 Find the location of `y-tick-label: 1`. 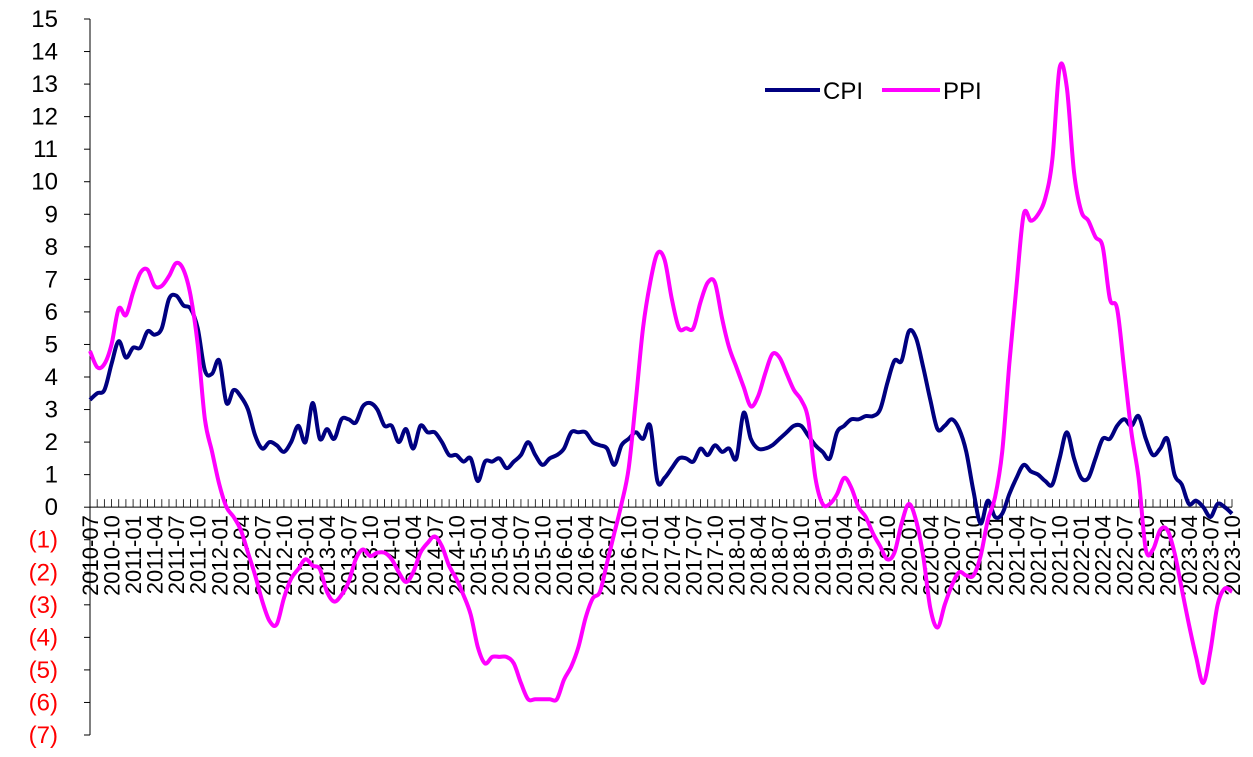

y-tick-label: 1 is located at coordinates (51, 475).